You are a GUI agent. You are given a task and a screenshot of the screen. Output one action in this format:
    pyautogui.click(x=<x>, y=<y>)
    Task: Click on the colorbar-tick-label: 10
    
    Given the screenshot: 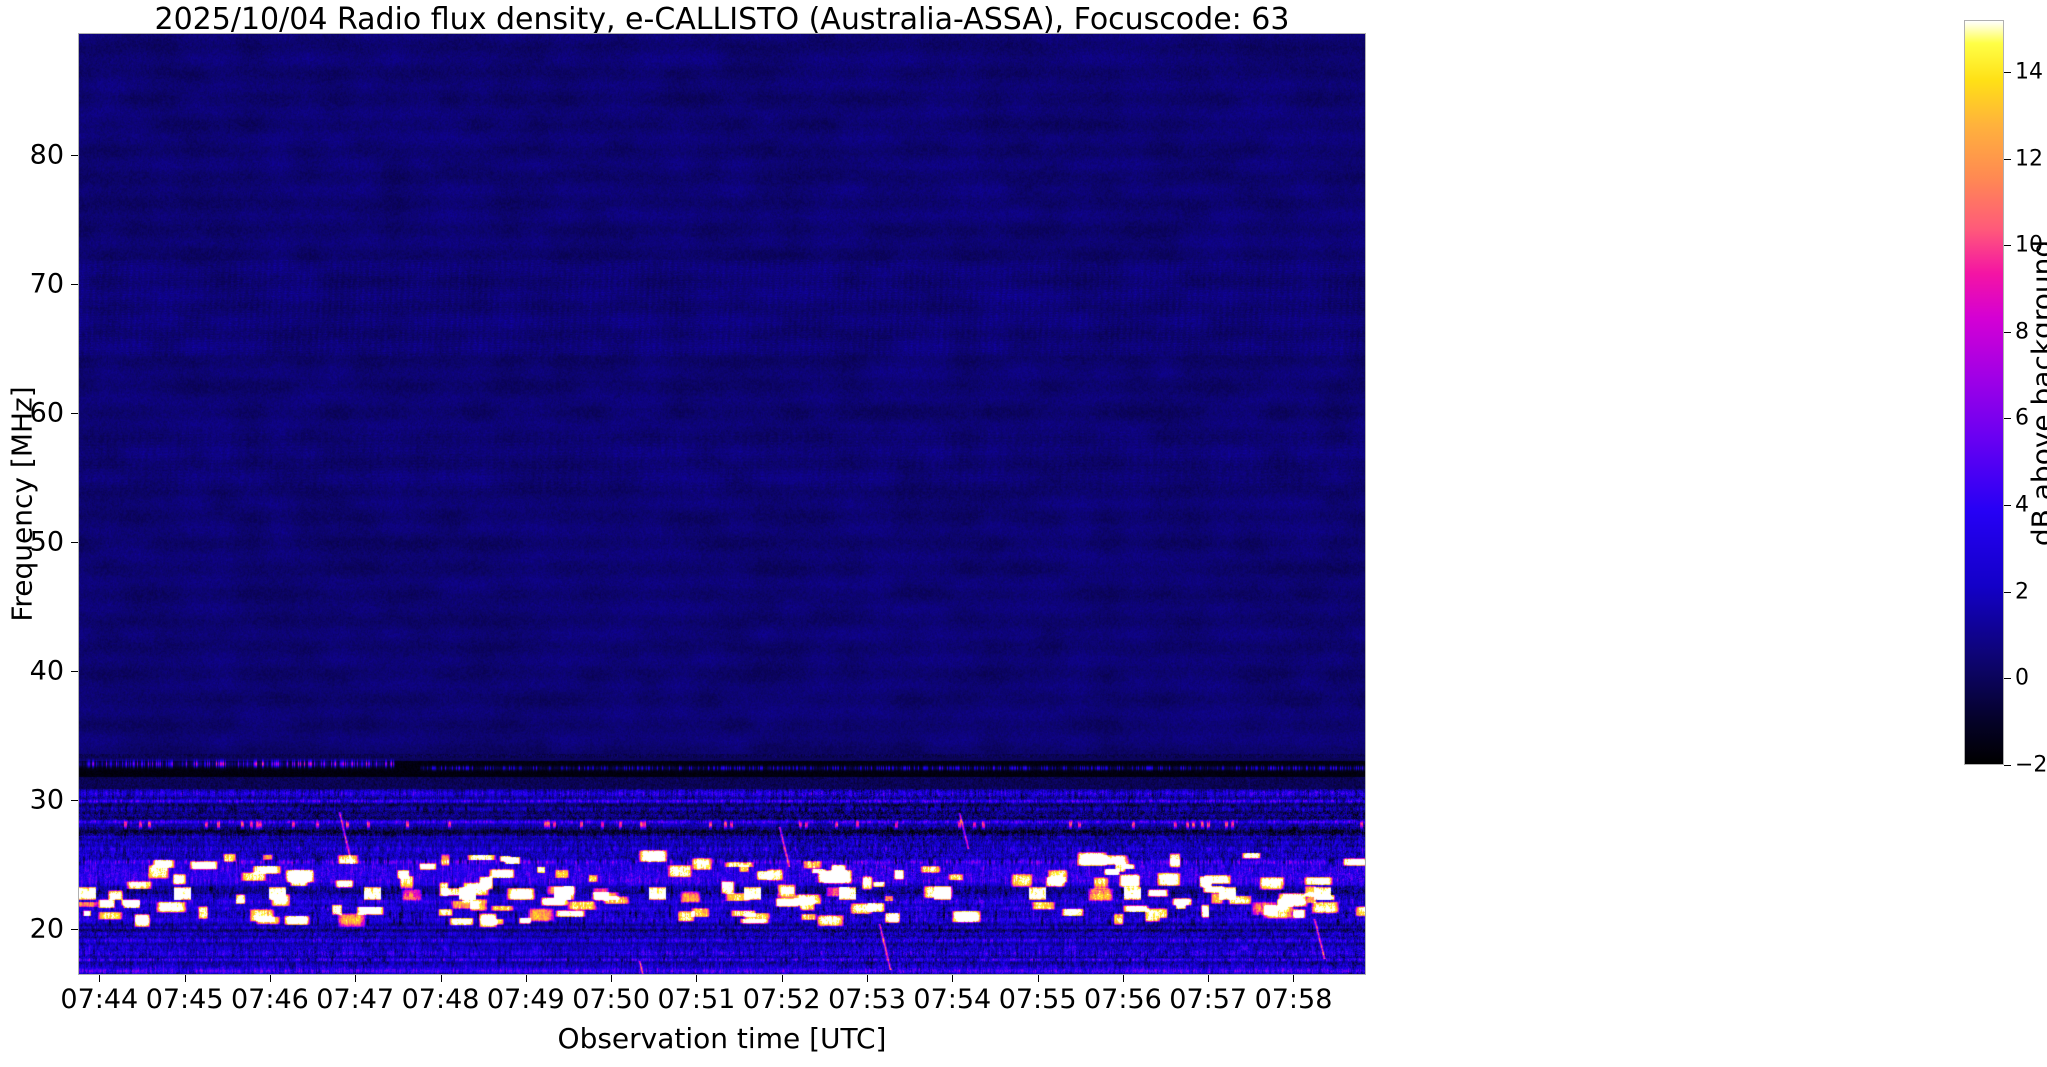 What is the action you would take?
    pyautogui.click(x=2029, y=245)
    